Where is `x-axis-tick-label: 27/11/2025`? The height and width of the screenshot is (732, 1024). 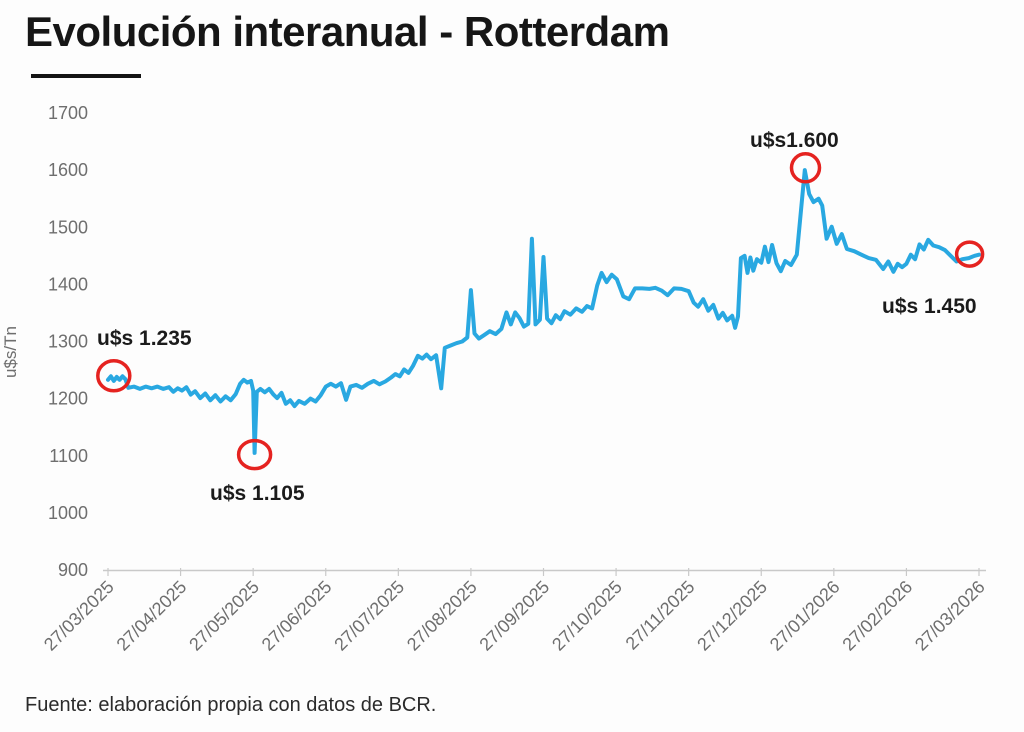
x-axis-tick-label: 27/11/2025 is located at coordinates (660, 615).